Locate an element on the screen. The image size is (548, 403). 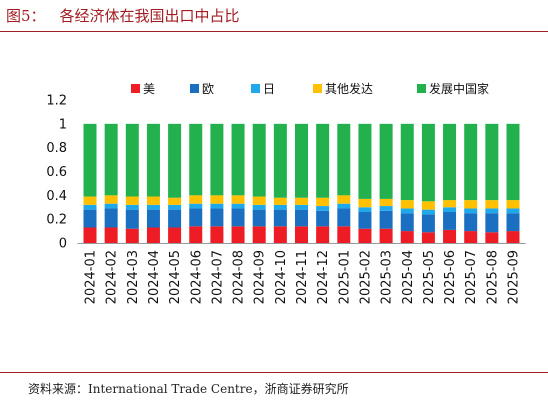
y-tick-label: 1 is located at coordinates (63, 124).